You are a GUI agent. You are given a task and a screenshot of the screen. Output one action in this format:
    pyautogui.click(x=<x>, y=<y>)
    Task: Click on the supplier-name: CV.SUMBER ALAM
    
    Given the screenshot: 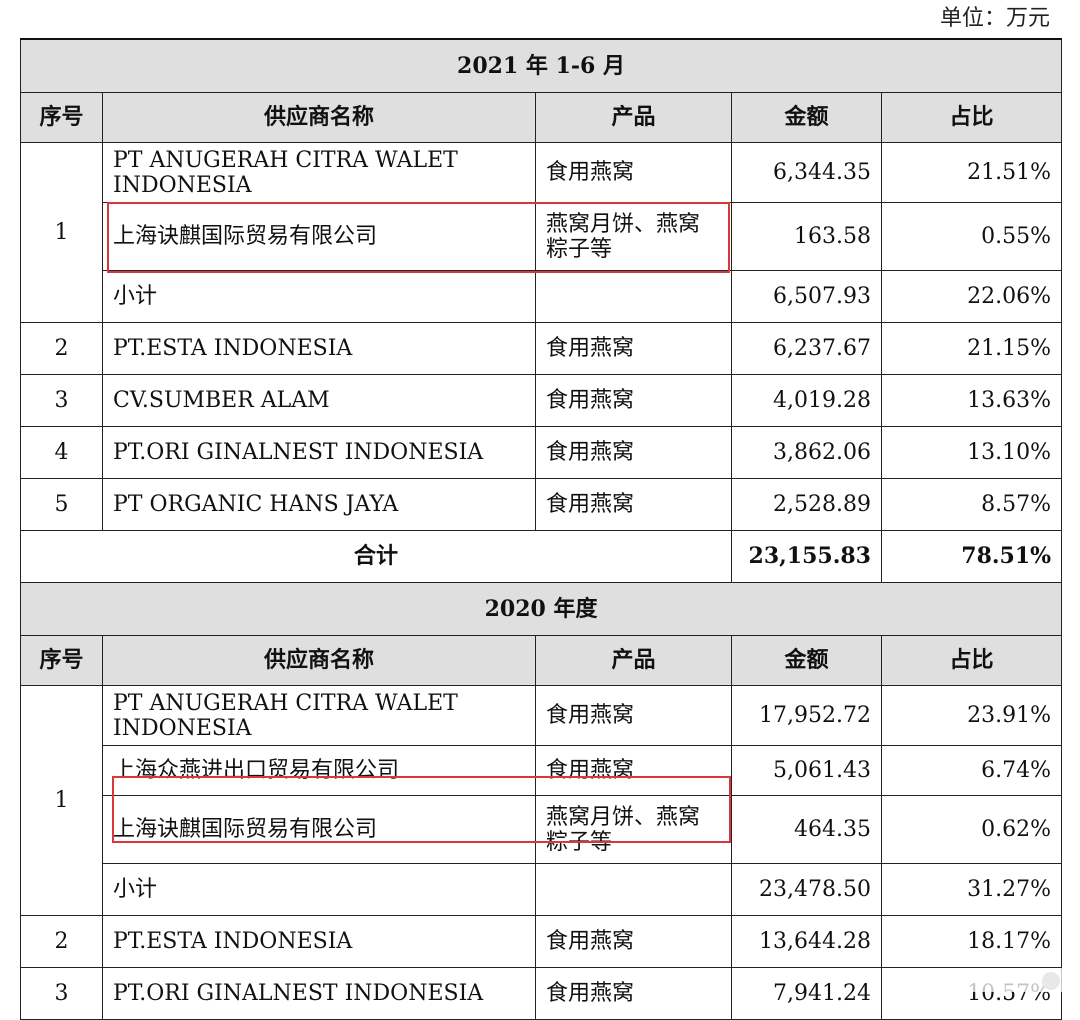 What is the action you would take?
    pyautogui.click(x=319, y=400)
    